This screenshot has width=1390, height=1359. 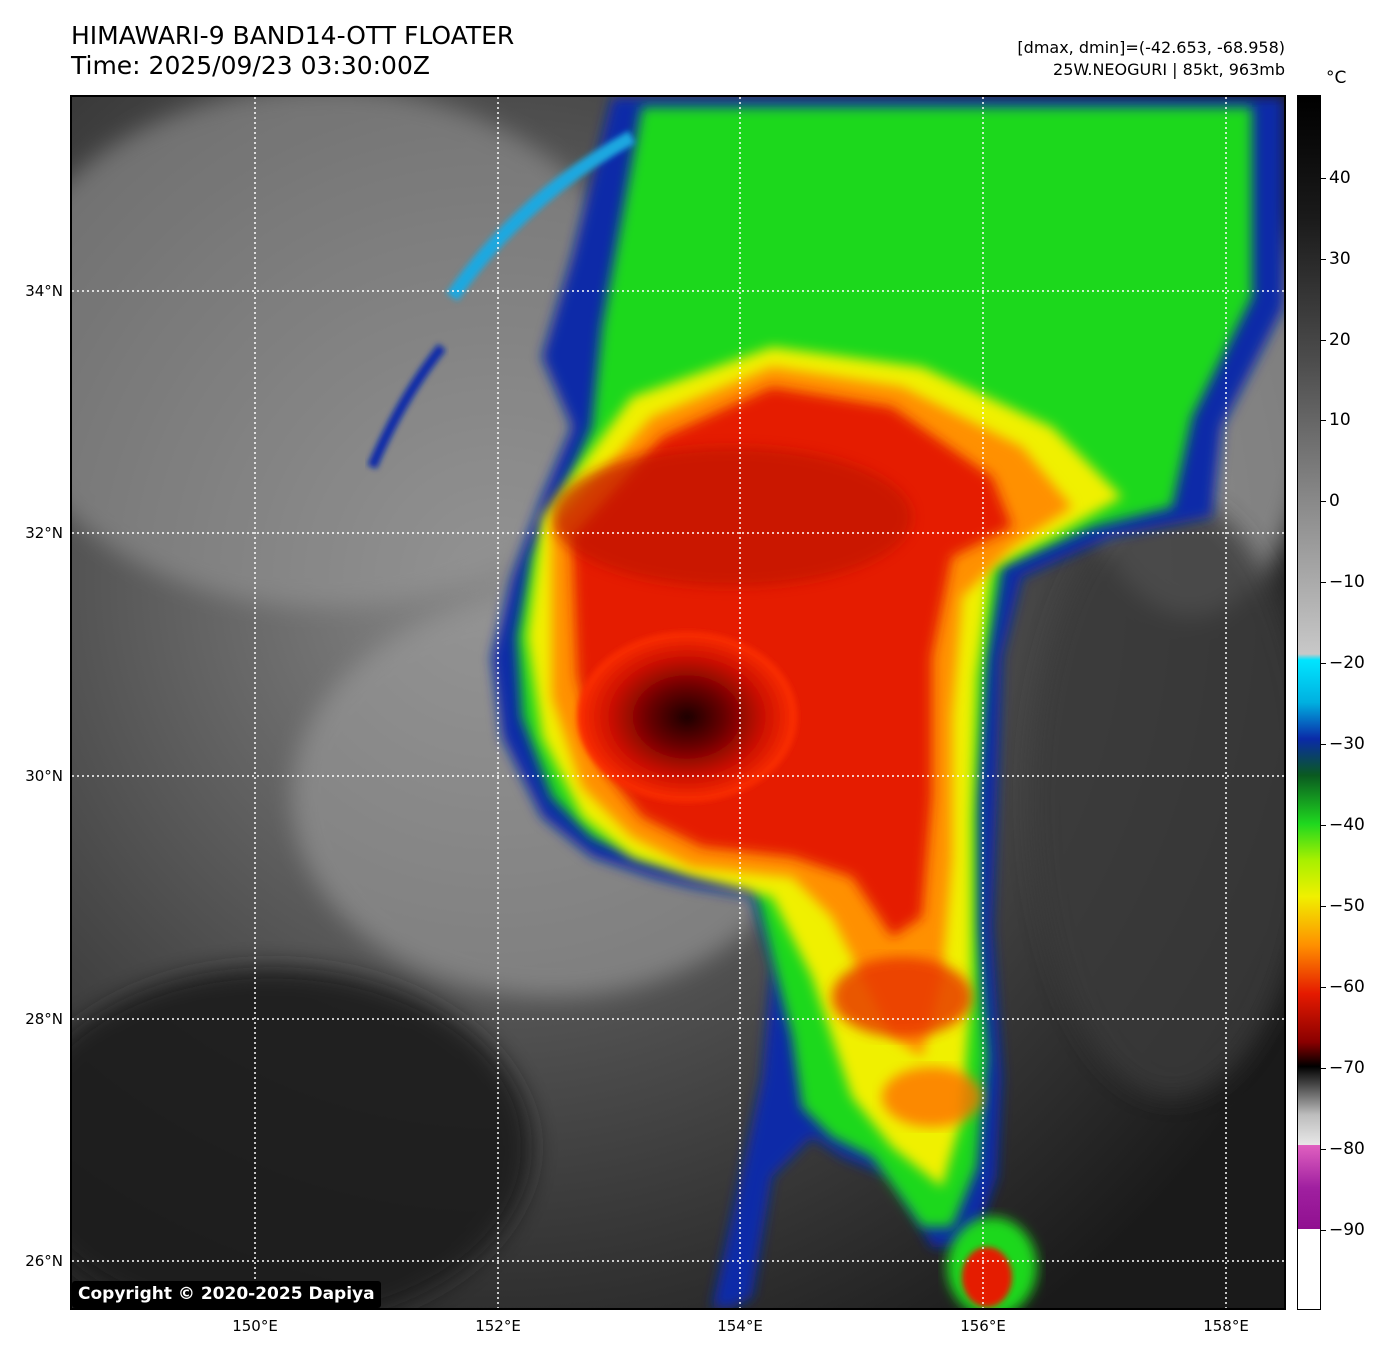 I want to click on title-line-1: HIMAWARI-9 BAND14-OTT FLOATER, so click(x=293, y=35).